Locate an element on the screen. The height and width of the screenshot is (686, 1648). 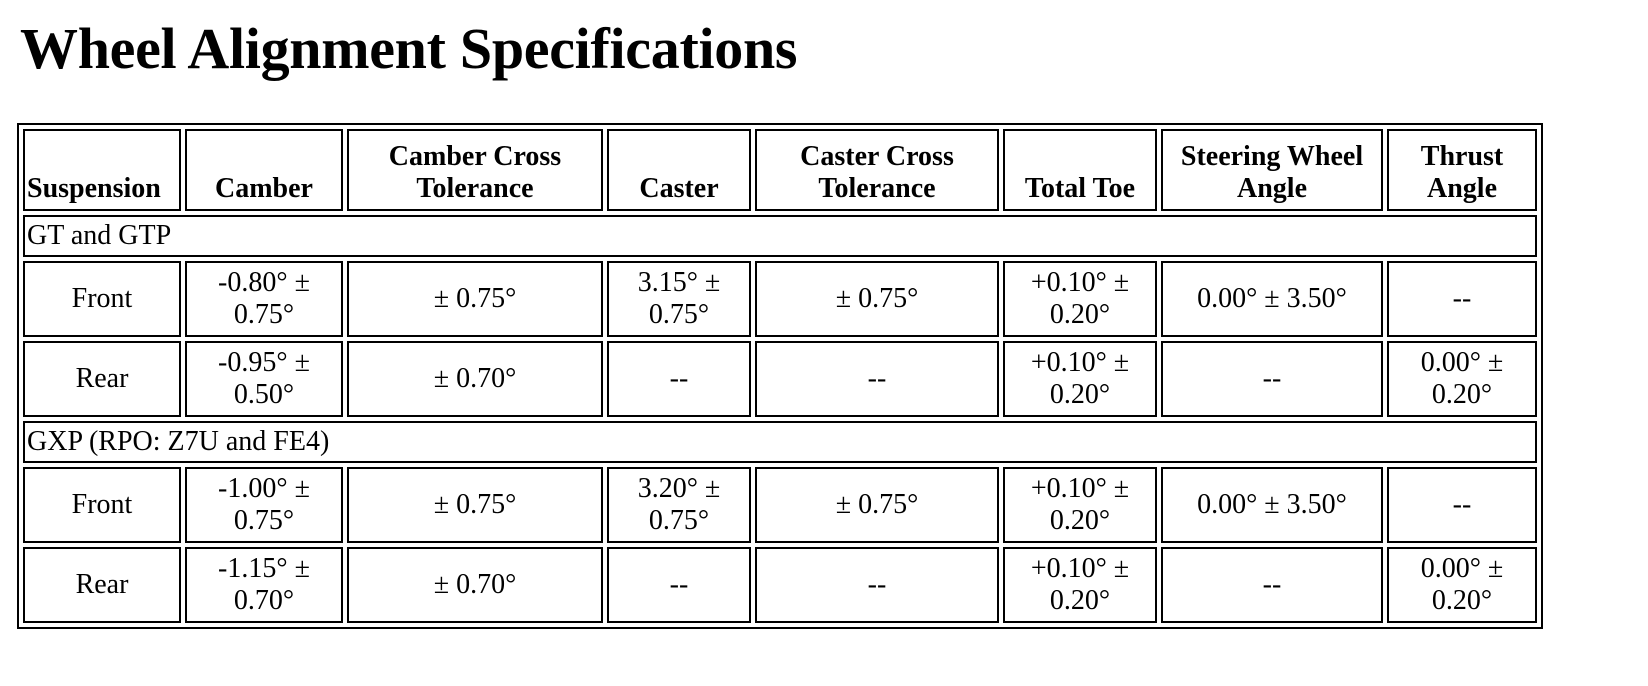
column-header-suspension: Suspension is located at coordinates (102, 170).